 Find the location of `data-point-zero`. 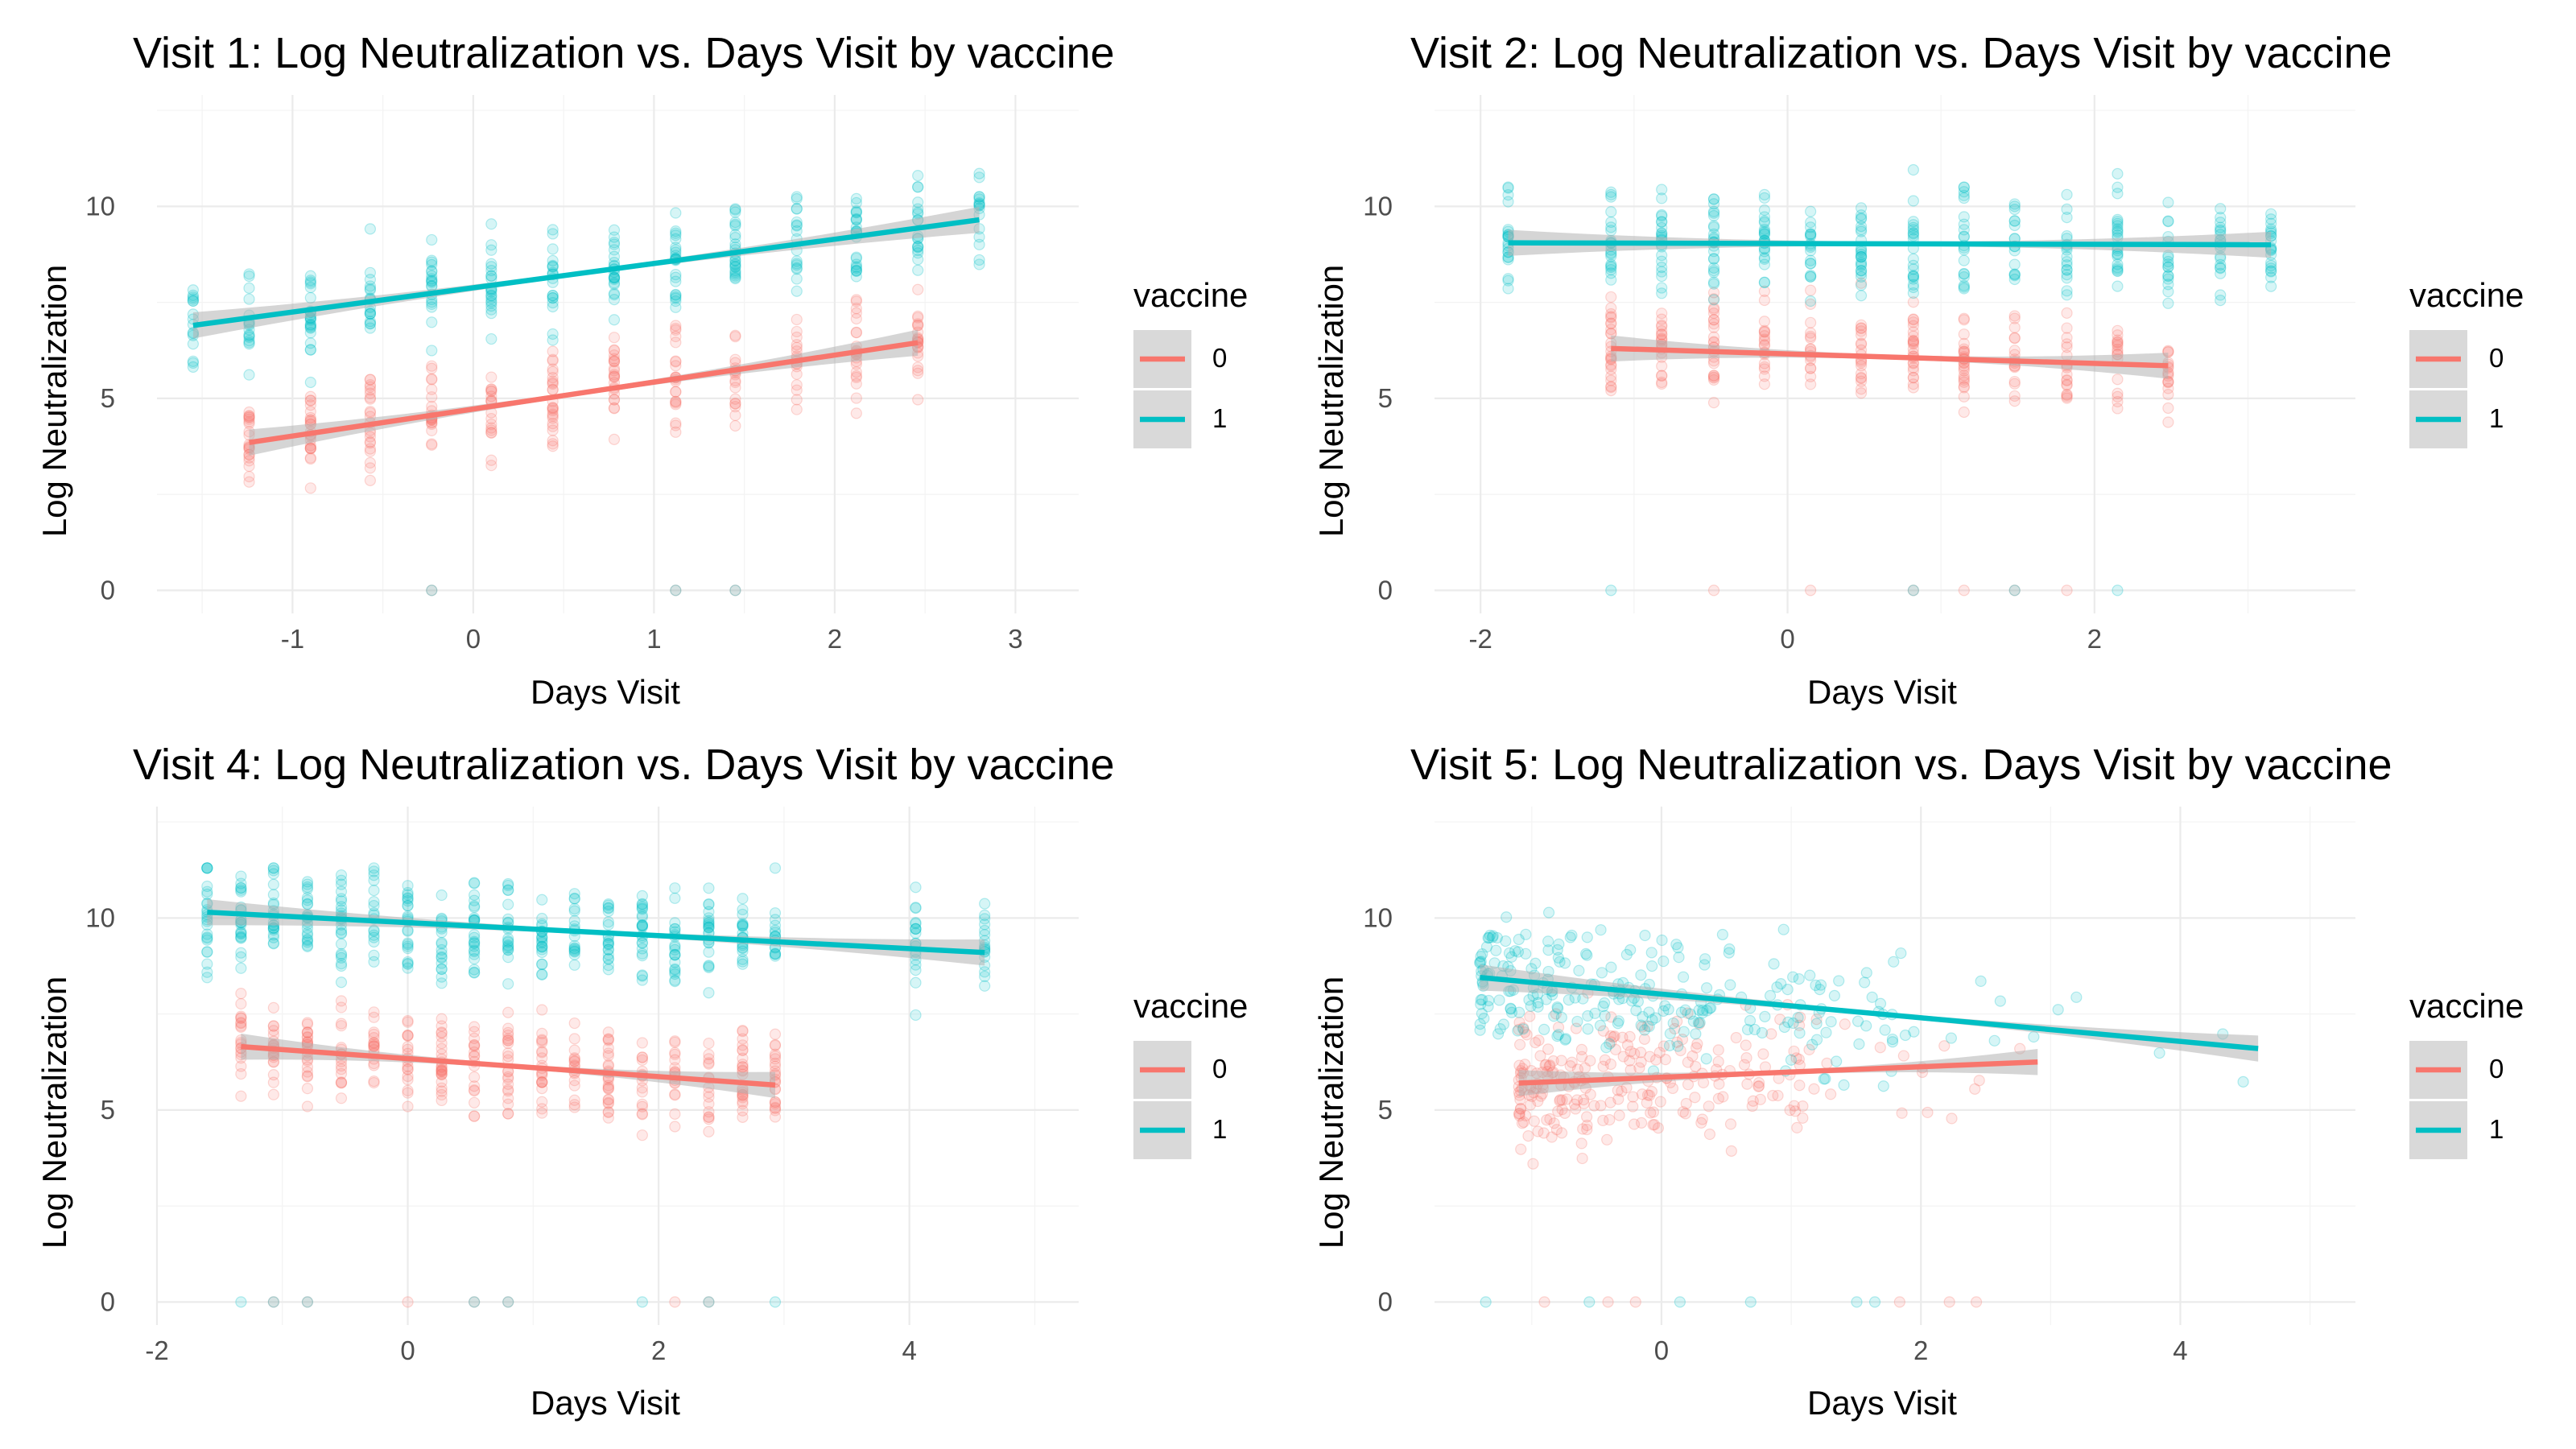

data-point-zero is located at coordinates (735, 590).